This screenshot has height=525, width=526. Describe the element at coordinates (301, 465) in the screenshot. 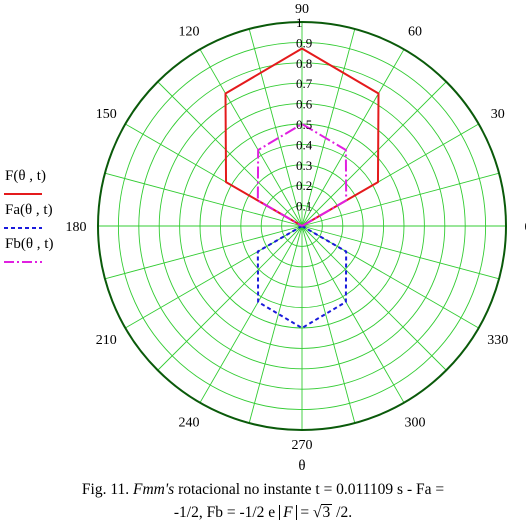

I see `angle-axis-label: θ` at that location.